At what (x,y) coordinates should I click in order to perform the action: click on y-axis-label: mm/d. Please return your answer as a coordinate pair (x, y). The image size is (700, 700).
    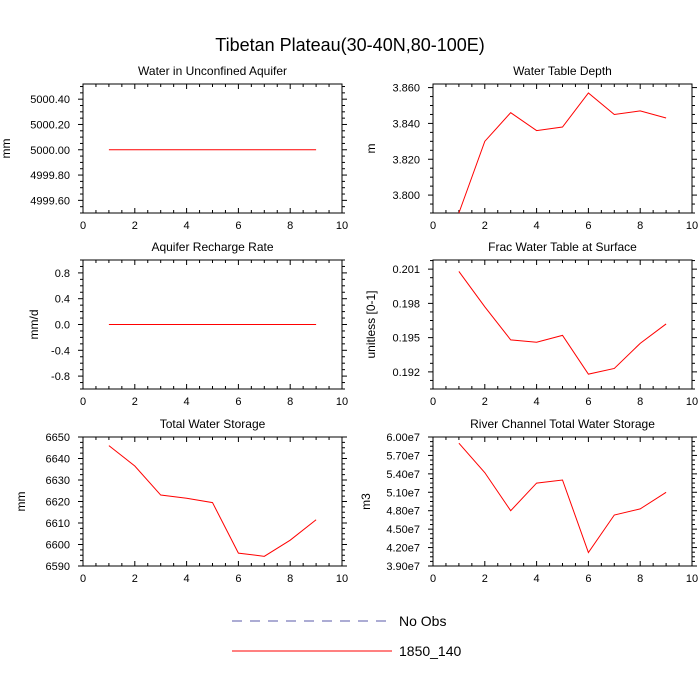
    Looking at the image, I should click on (34, 325).